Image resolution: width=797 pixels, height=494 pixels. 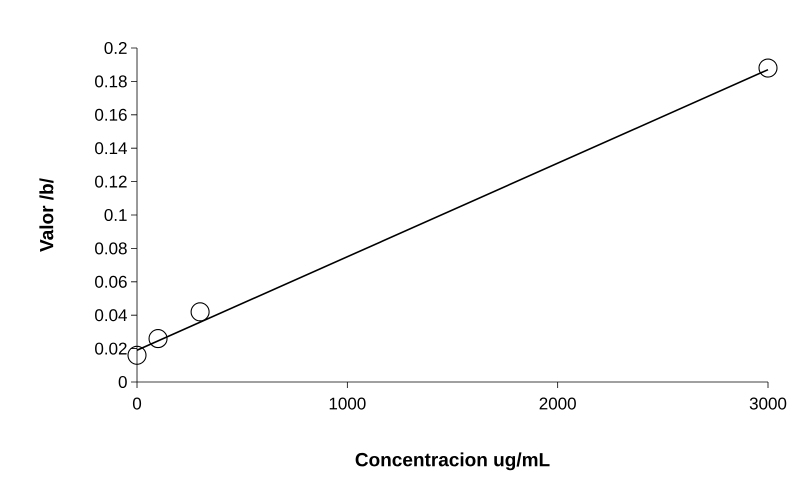 What do you see at coordinates (111, 315) in the screenshot?
I see `y-tick-label: 0.04` at bounding box center [111, 315].